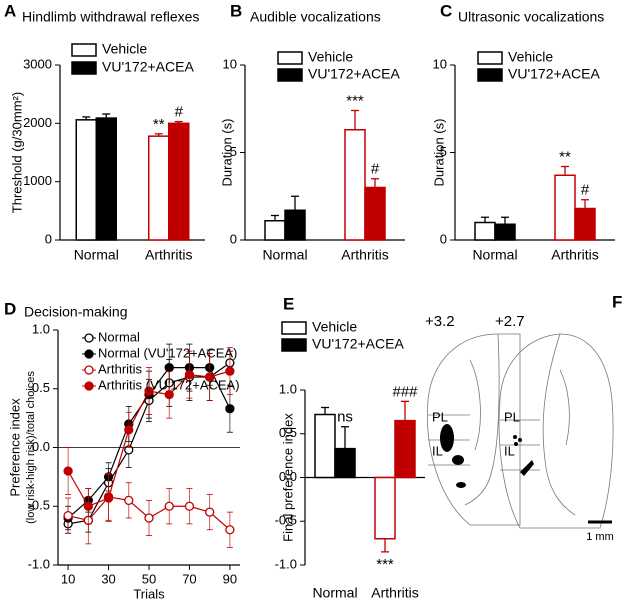  Describe the element at coordinates (531, 17) in the screenshot. I see `chart-title: Ultrasonic vocalizations` at that location.